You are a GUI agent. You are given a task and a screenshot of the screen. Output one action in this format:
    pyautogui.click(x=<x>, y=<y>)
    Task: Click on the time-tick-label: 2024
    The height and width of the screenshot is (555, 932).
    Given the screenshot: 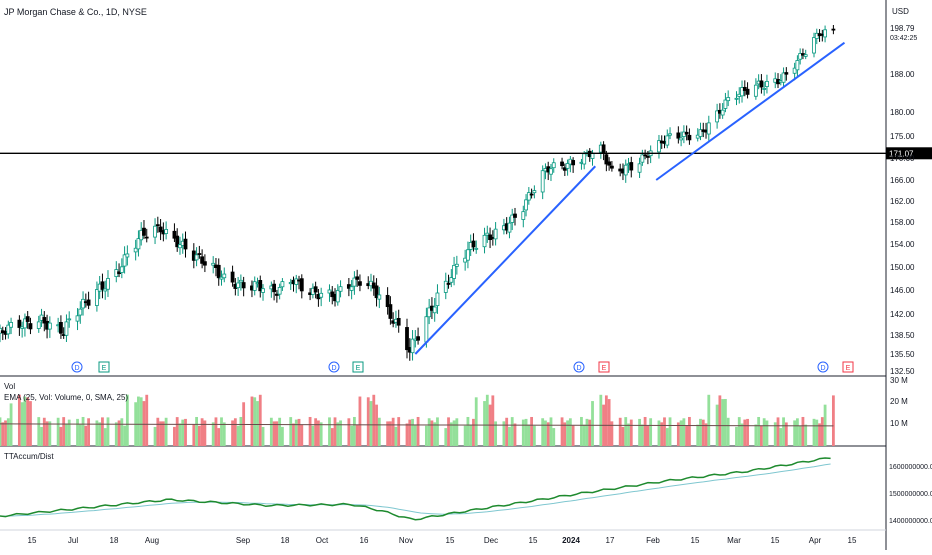 What is the action you would take?
    pyautogui.click(x=571, y=540)
    